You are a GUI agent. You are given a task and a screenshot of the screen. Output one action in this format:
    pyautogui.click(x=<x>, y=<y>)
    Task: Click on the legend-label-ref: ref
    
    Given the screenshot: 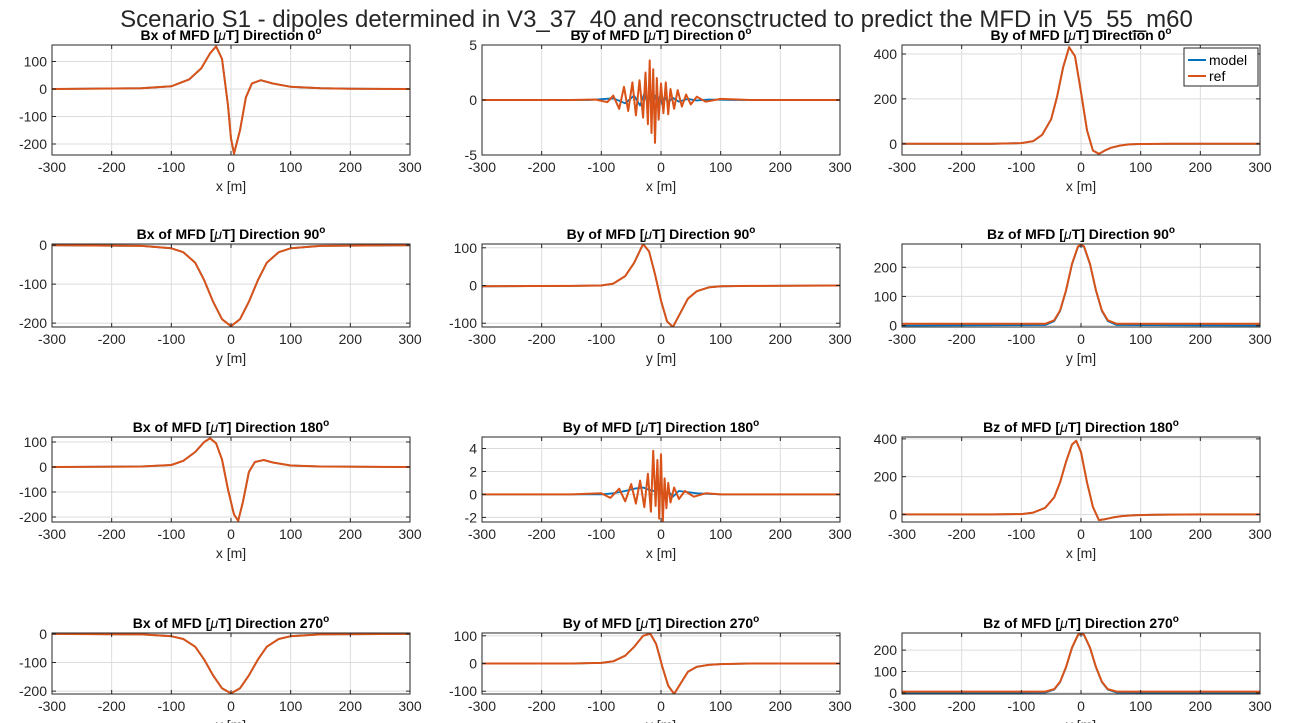 What is the action you would take?
    pyautogui.click(x=1217, y=76)
    